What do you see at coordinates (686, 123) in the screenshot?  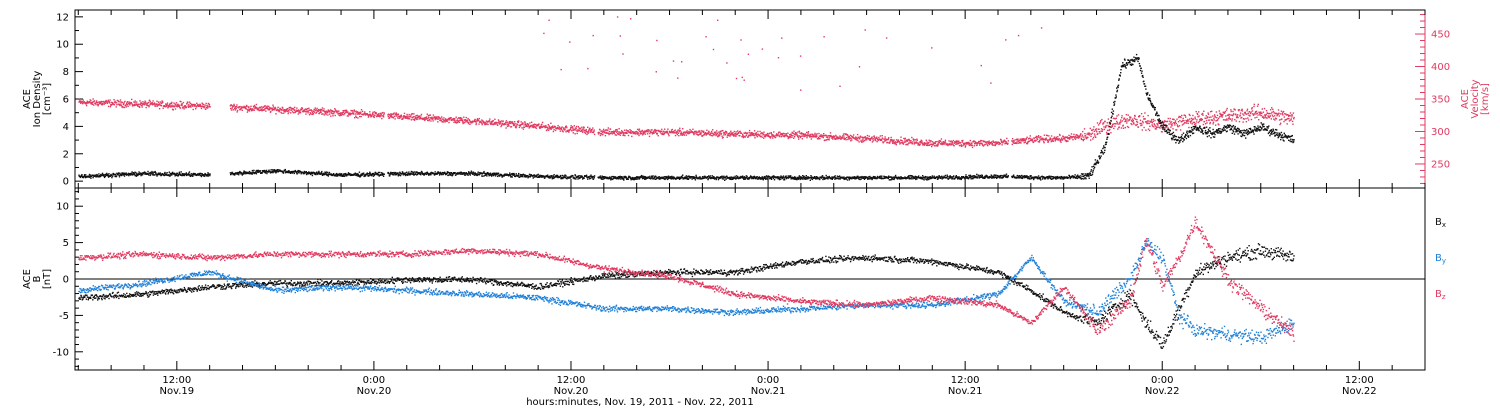 I see `velocity-points` at bounding box center [686, 123].